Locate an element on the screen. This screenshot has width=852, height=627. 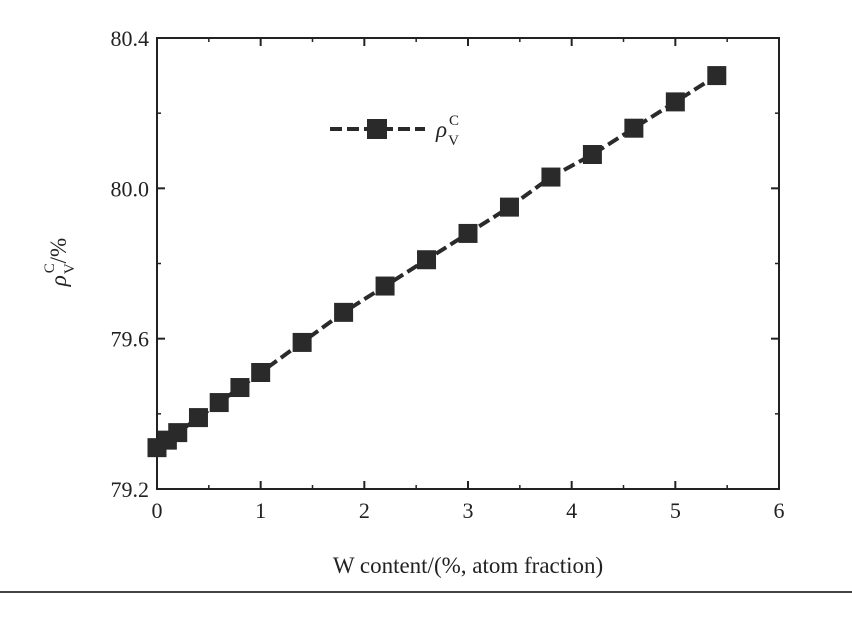
y-tick-label: 79.6 is located at coordinates (130, 339).